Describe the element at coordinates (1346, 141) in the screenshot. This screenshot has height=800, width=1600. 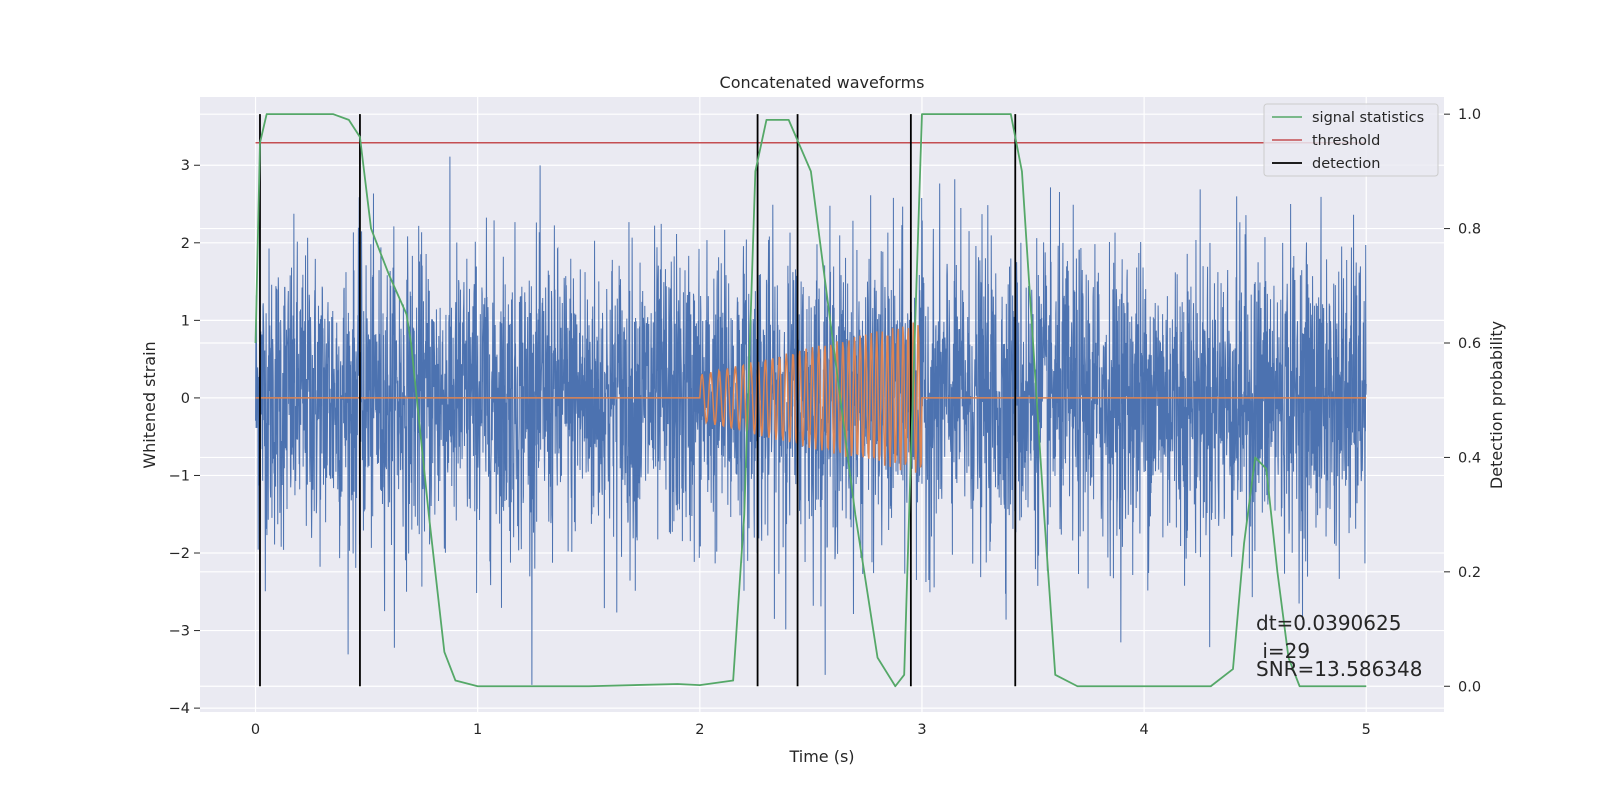
I see `legend-label-threshold: threshold` at that location.